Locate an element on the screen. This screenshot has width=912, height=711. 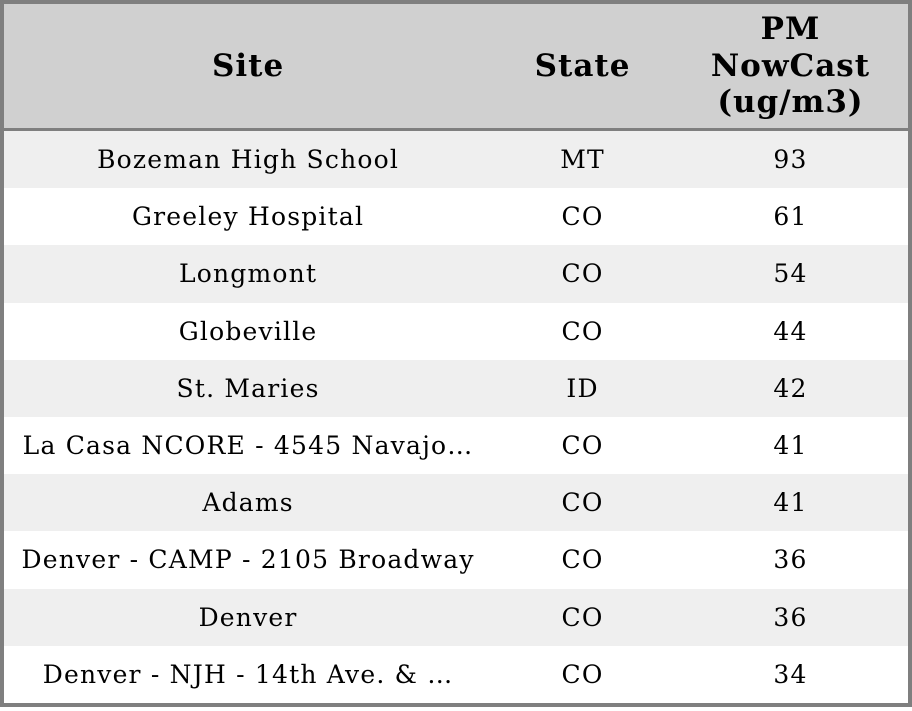
table-row: Denver - CAMP - 2105 Broadway CO 36 is located at coordinates (456, 560).